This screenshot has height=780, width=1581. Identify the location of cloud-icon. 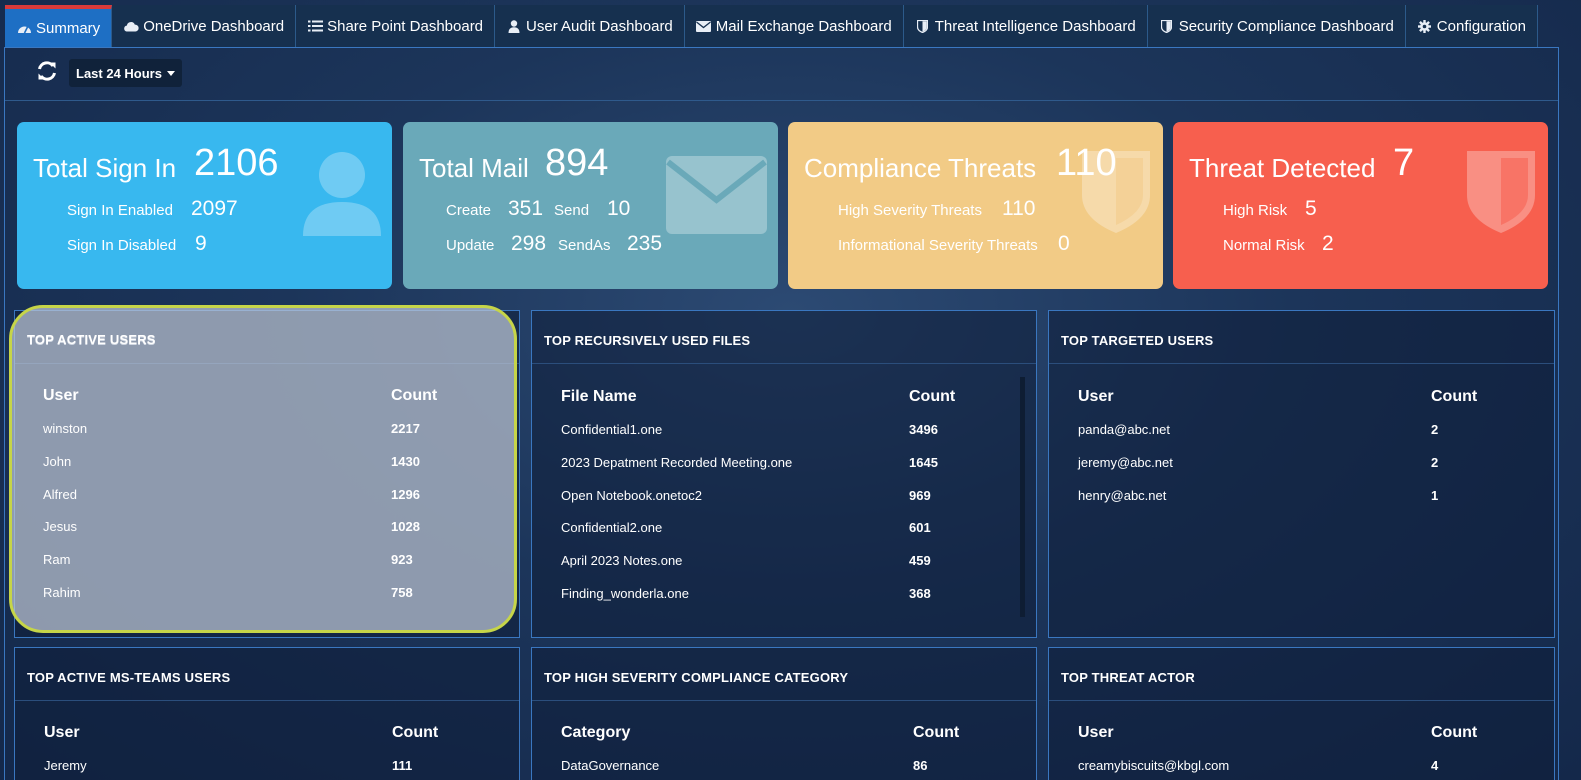
(131, 26).